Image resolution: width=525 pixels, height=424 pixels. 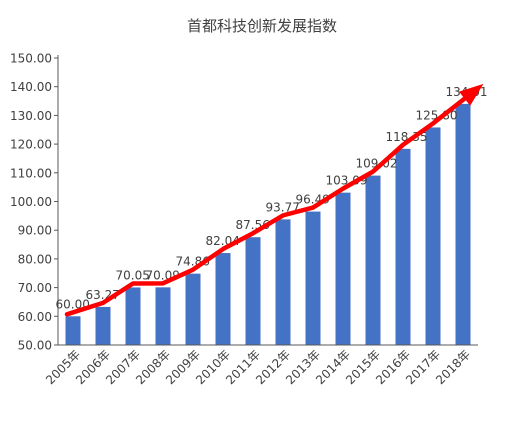 What do you see at coordinates (35, 346) in the screenshot?
I see `y-tick-label: 50.00` at bounding box center [35, 346].